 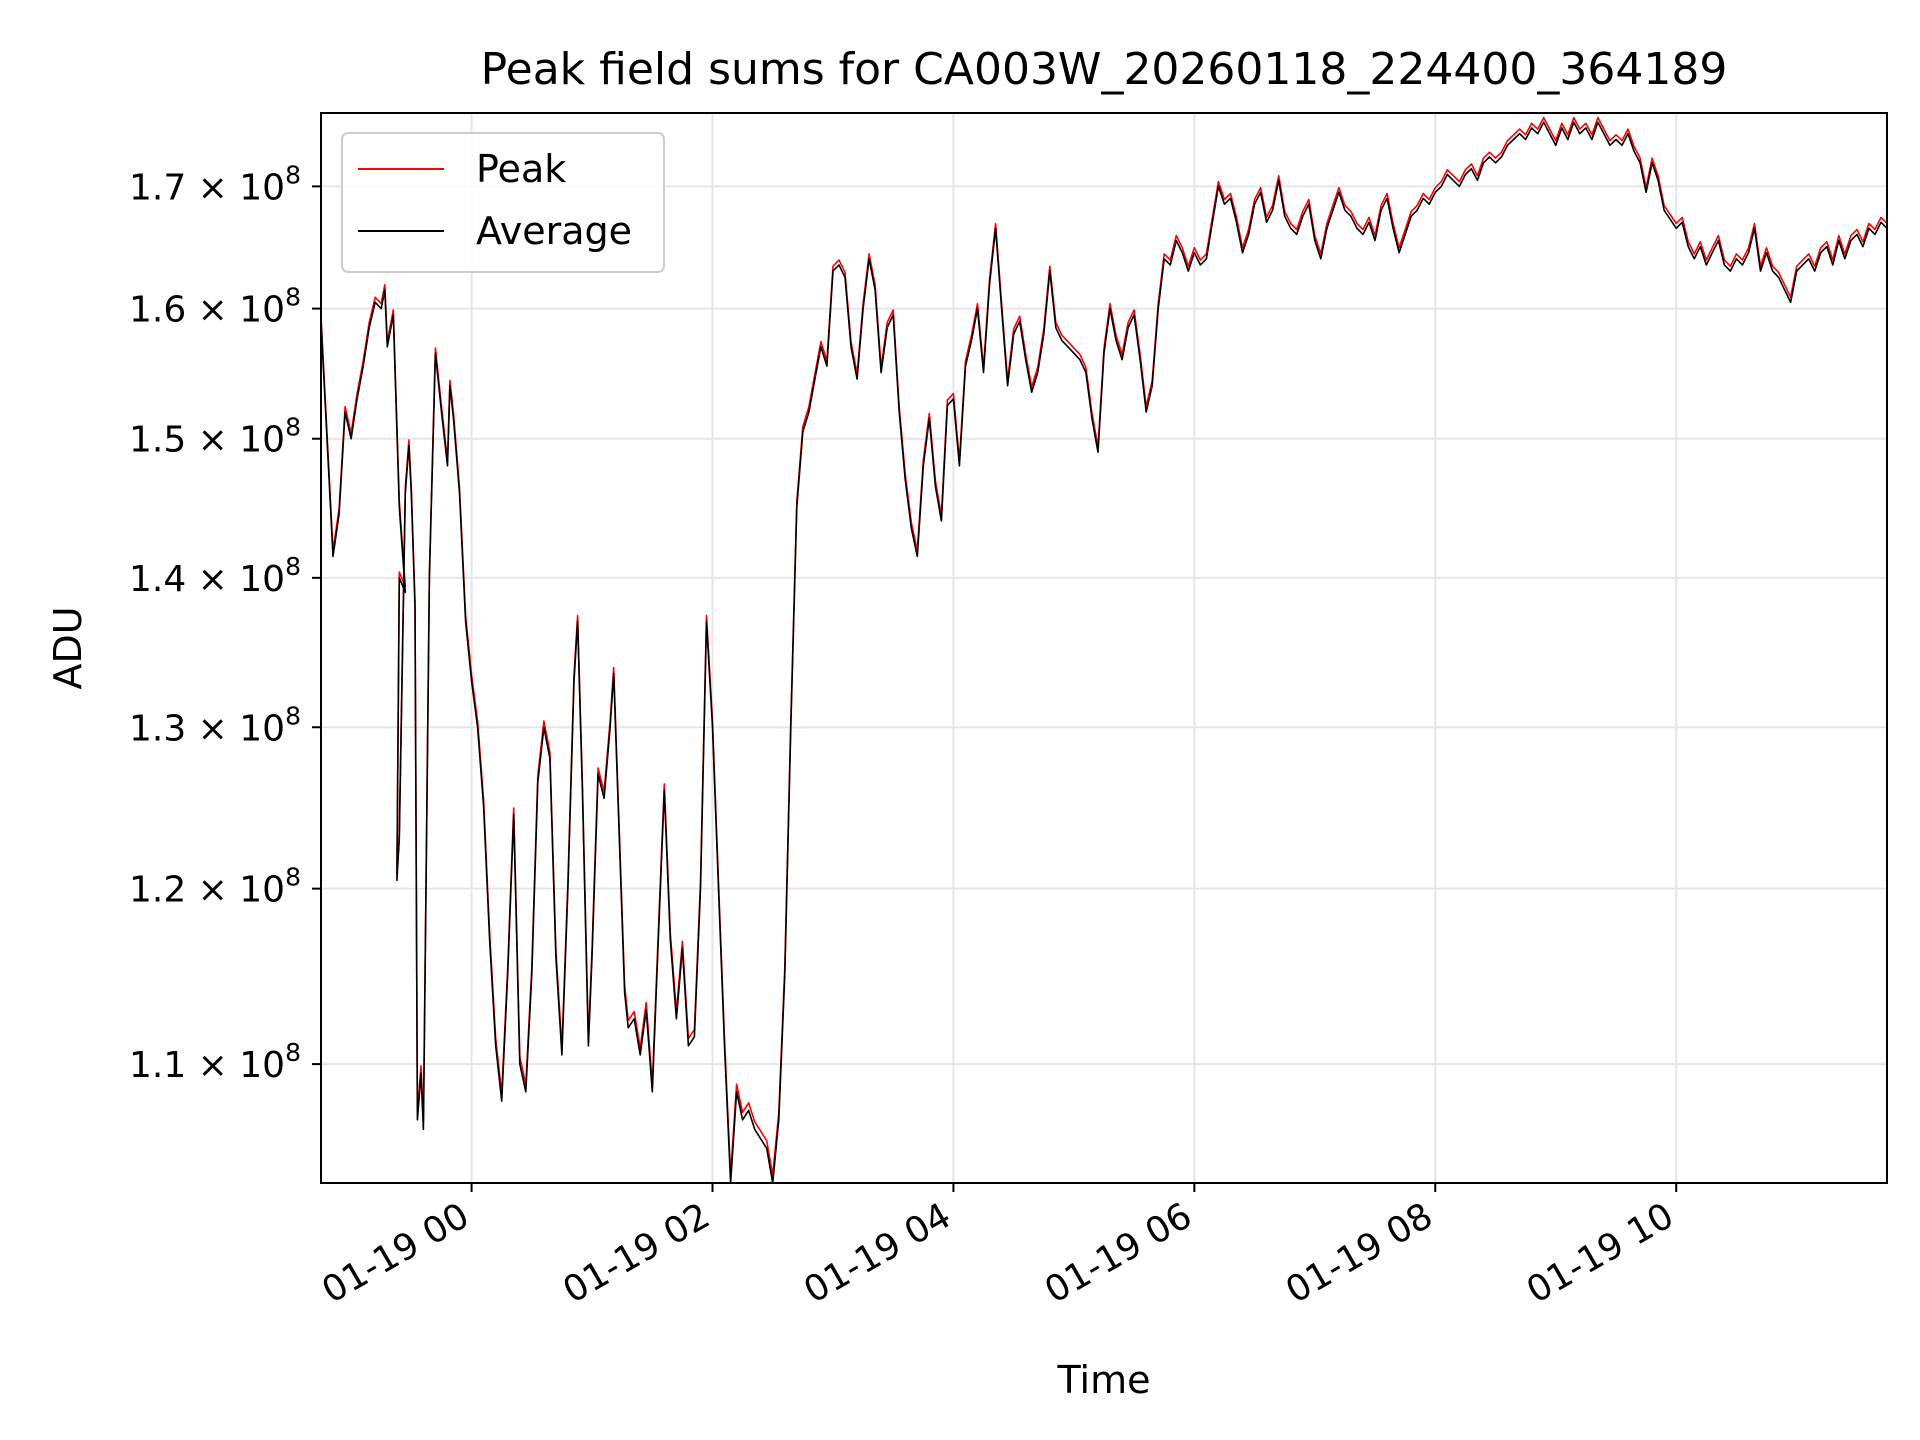 I want to click on legend-label-peak: Peak, so click(x=521, y=169).